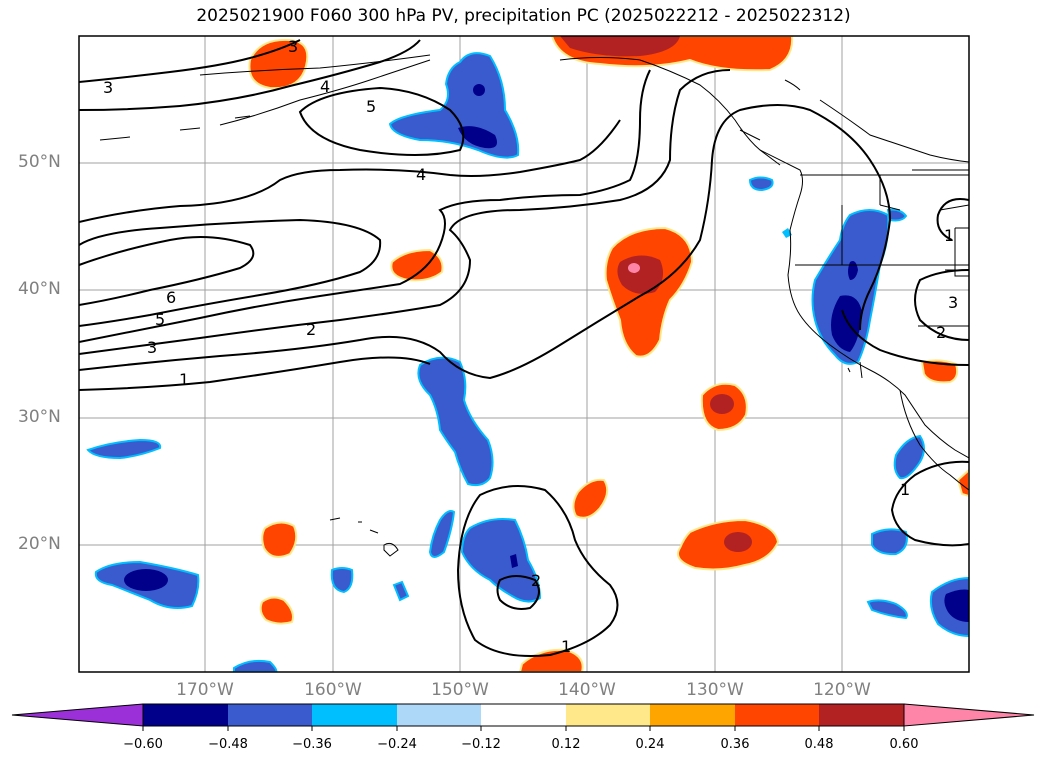 This screenshot has width=1047, height=765. I want to click on lon-label: 140°W, so click(587, 690).